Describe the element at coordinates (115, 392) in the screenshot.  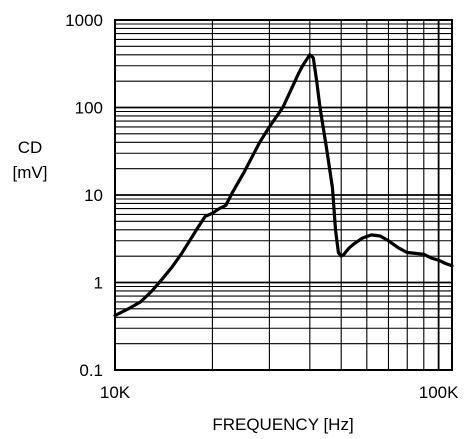
I see `x-tick-label: 10K` at that location.